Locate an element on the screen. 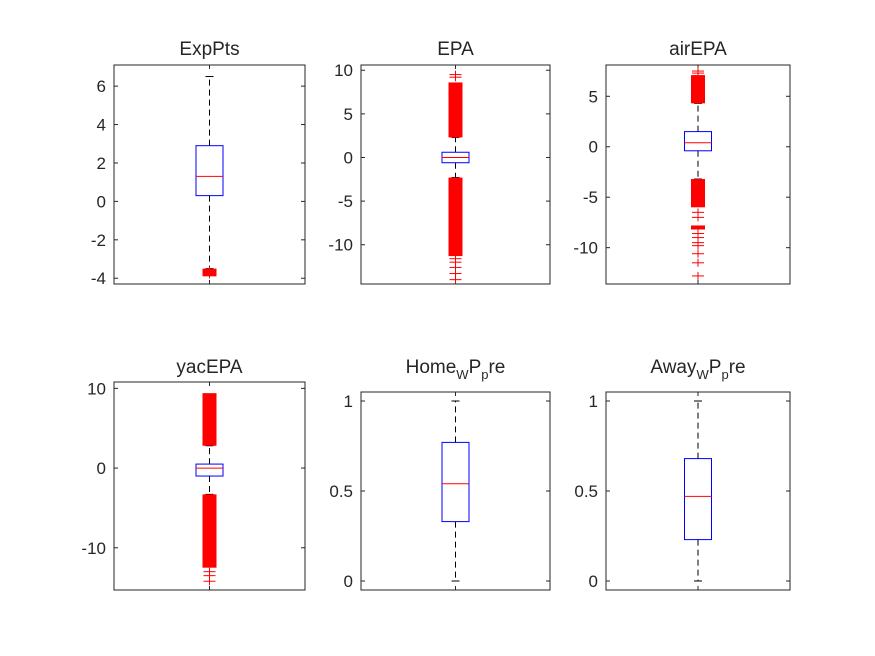 Image resolution: width=875 pixels, height=656 pixels. y-tick-label: 4 is located at coordinates (101, 125).